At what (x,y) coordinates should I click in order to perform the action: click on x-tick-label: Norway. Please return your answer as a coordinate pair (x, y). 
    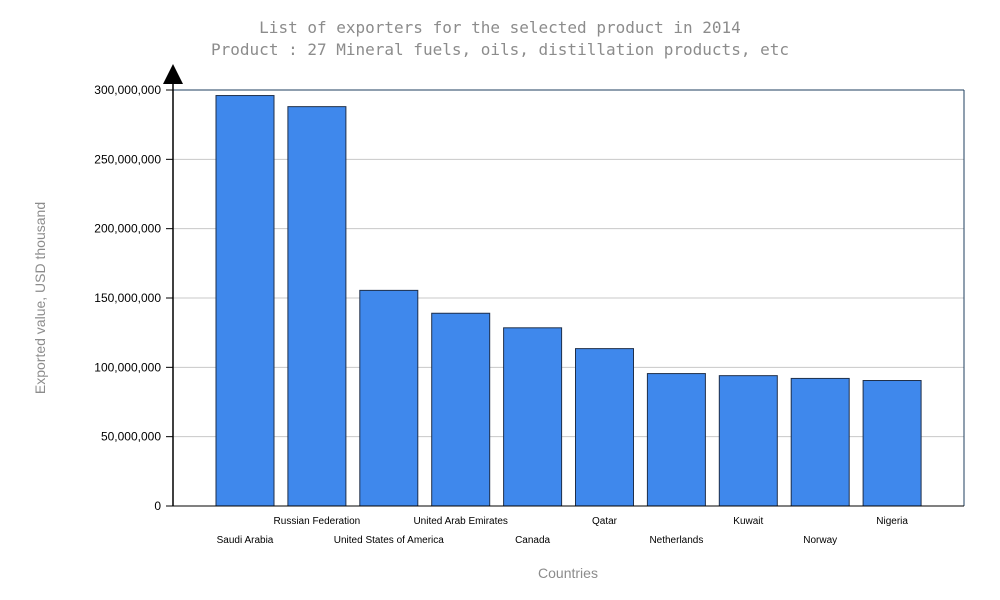
    Looking at the image, I should click on (820, 540).